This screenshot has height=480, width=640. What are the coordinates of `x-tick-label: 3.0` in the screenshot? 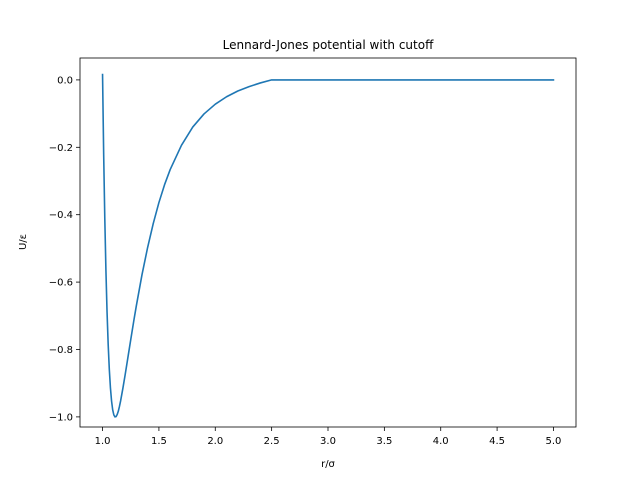 It's located at (328, 441).